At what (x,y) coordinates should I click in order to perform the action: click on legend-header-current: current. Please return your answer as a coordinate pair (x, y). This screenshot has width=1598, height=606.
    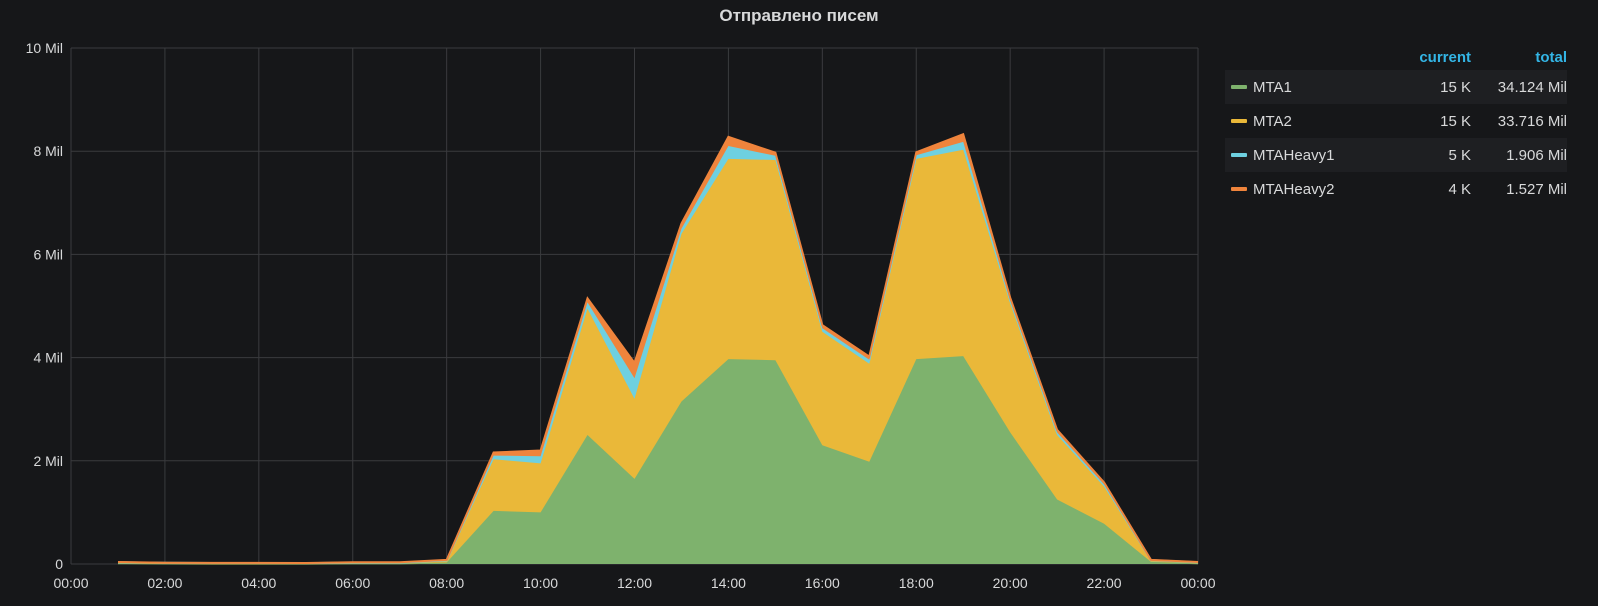
    Looking at the image, I should click on (1445, 57).